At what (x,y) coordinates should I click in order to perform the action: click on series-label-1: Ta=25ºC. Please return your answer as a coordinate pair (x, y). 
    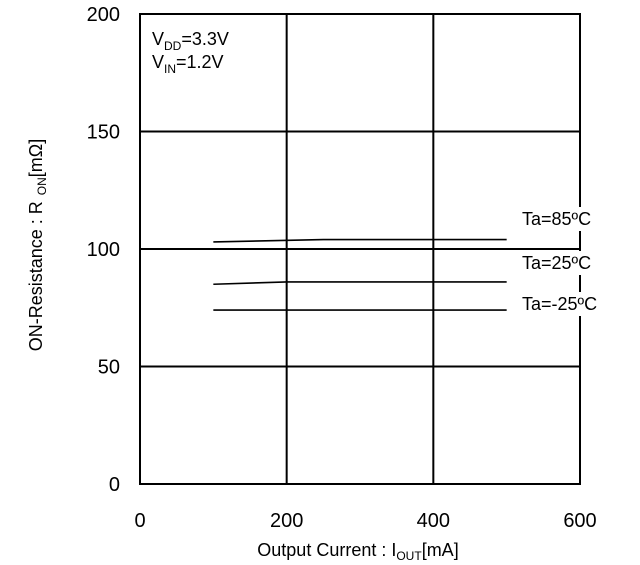
    Looking at the image, I should click on (556, 263).